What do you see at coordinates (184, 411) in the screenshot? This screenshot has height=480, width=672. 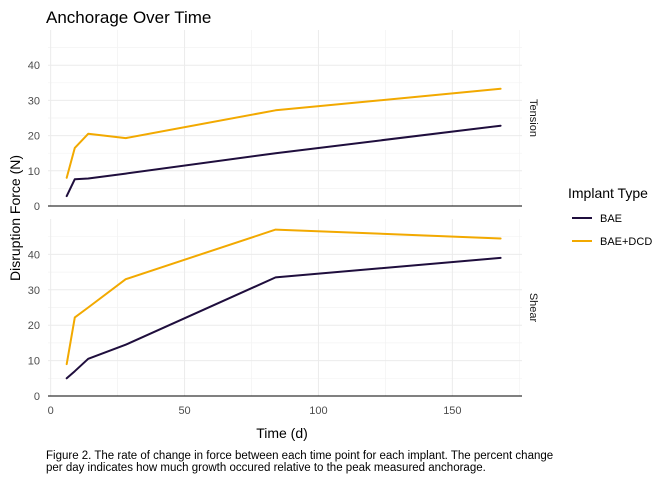 I see `x-tick-label: 50` at bounding box center [184, 411].